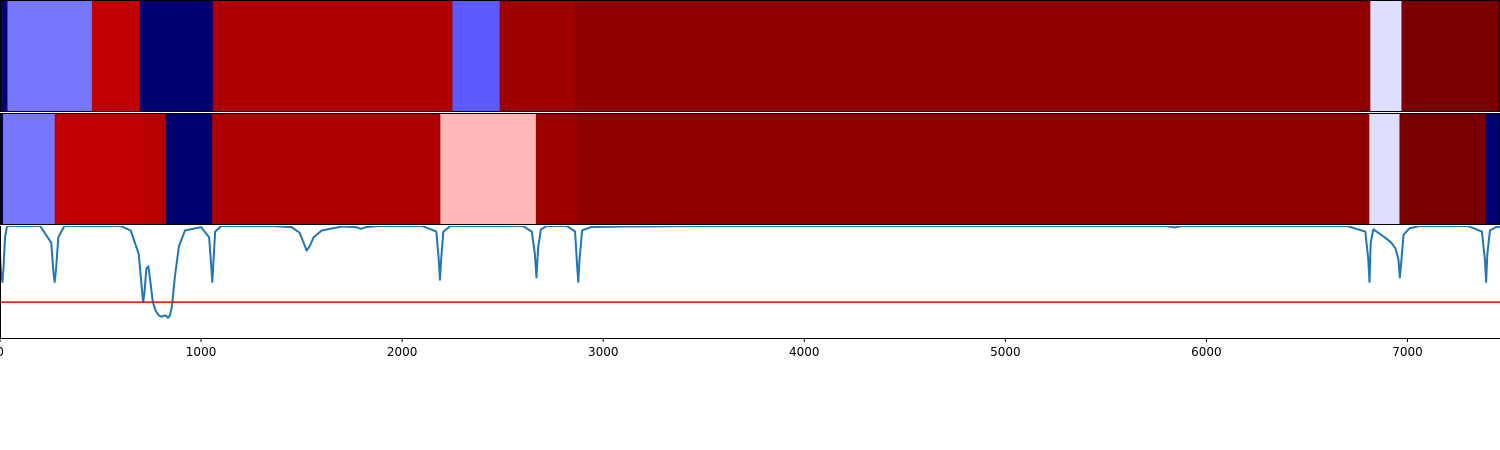 Image resolution: width=1500 pixels, height=450 pixels. Describe the element at coordinates (804, 352) in the screenshot. I see `x-tick-label: 4000` at that location.